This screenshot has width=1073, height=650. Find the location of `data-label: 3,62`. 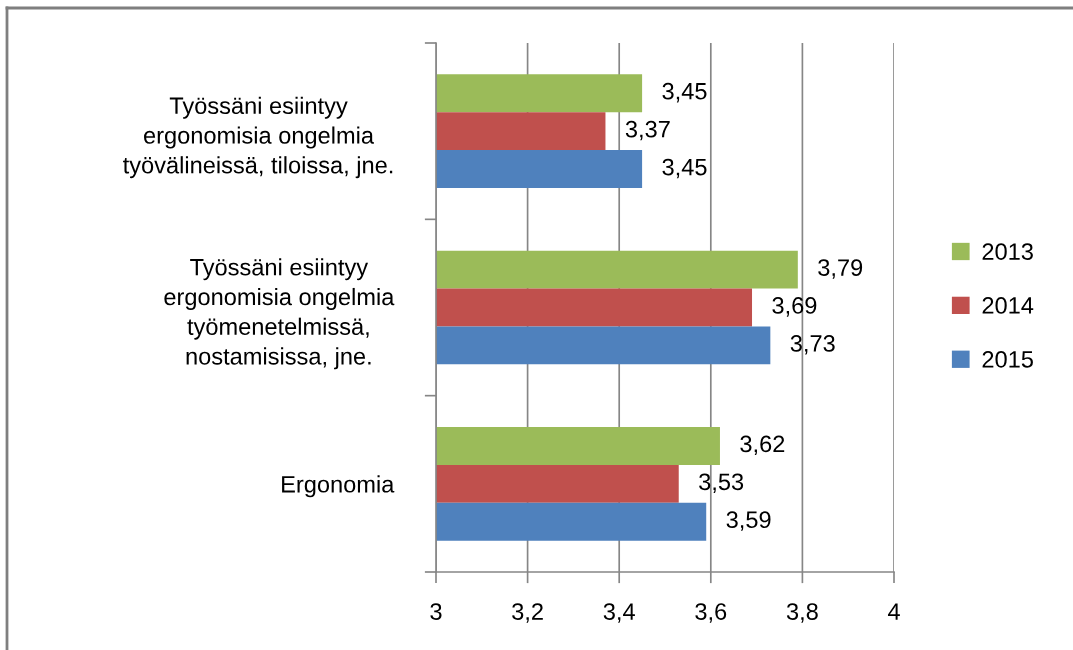

data-label: 3,62 is located at coordinates (762, 445).